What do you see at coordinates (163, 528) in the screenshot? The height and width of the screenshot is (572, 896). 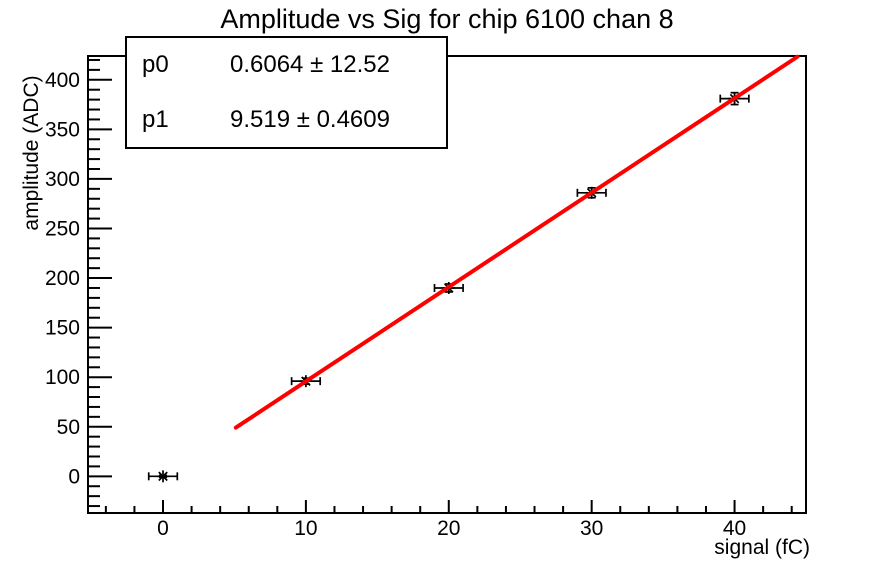 I see `x-tick-label: 0` at bounding box center [163, 528].